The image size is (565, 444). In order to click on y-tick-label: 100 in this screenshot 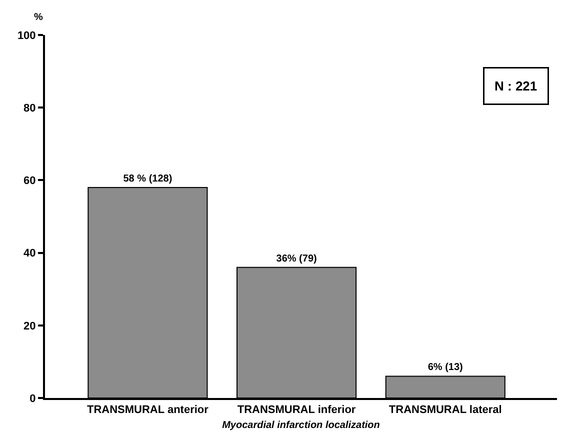, I will do `click(26, 36)`.